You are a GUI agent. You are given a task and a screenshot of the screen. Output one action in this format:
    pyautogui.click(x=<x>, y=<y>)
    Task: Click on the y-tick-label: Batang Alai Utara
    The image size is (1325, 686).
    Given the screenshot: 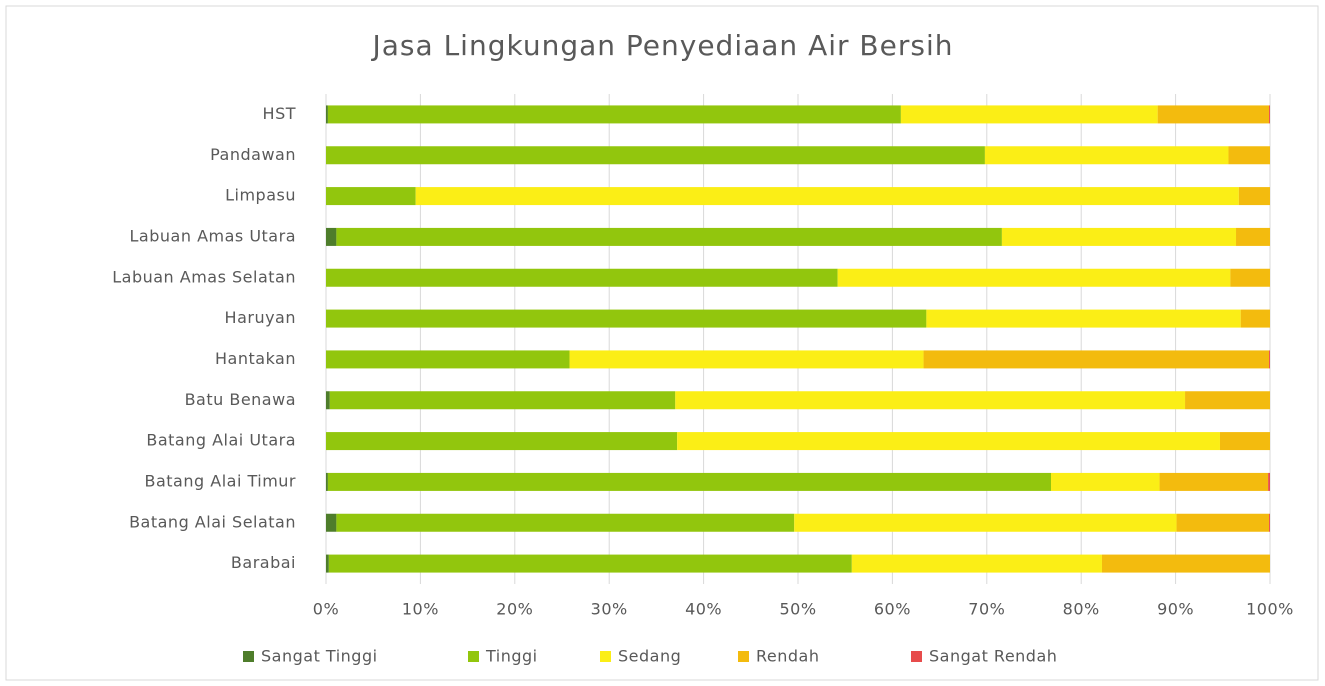 What is the action you would take?
    pyautogui.click(x=221, y=440)
    